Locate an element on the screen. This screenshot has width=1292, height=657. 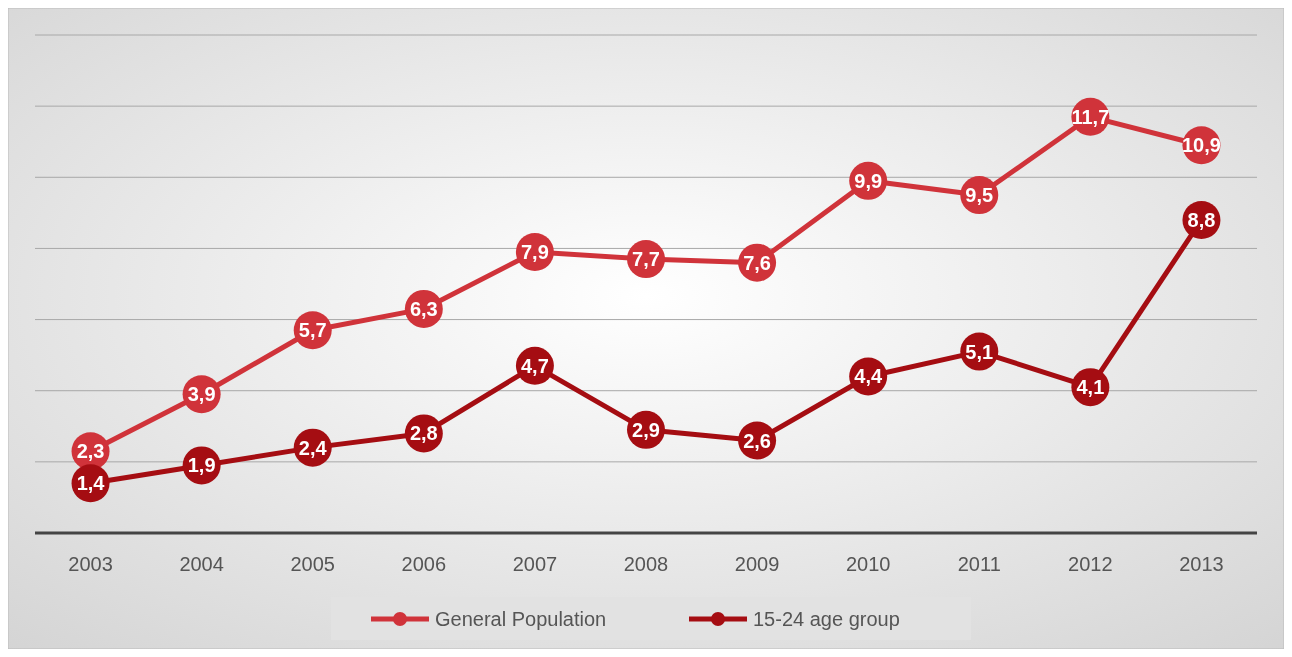
data-label: 3,9 is located at coordinates (201, 394).